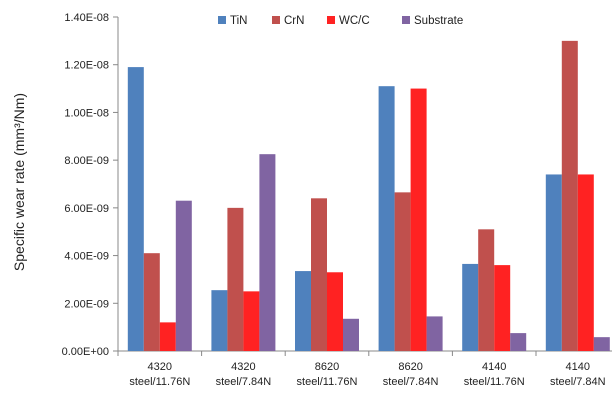 This screenshot has height=398, width=612. Describe the element at coordinates (19, 182) in the screenshot. I see `y-axis-title: Specific wear rate (mm³/Nm)` at that location.